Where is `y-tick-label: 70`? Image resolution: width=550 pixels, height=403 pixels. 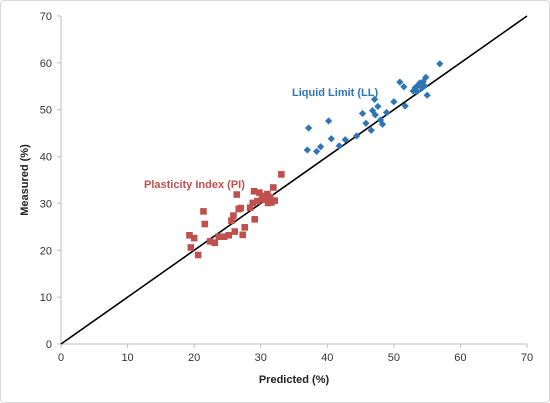 y-tick-label: 70 is located at coordinates (46, 17).